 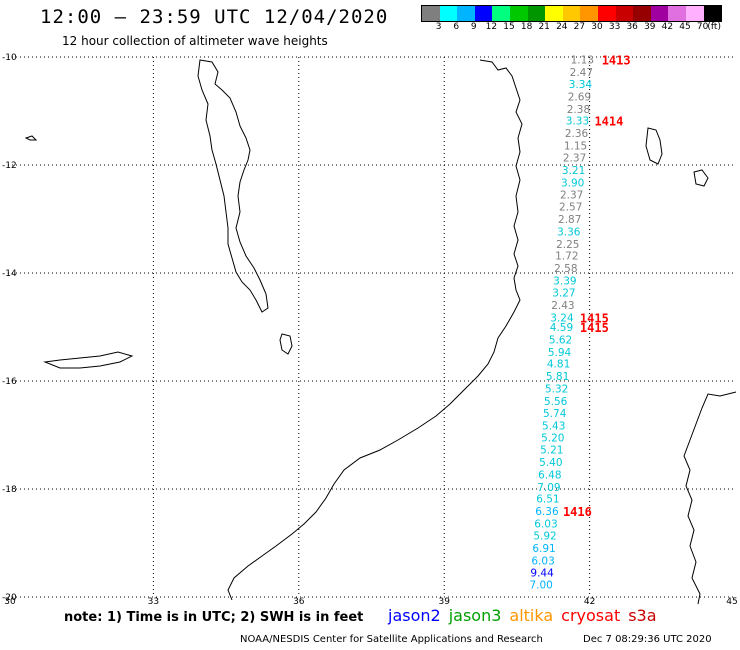 What do you see at coordinates (685, 27) in the screenshot?
I see `color-scale-label: 45` at bounding box center [685, 27].